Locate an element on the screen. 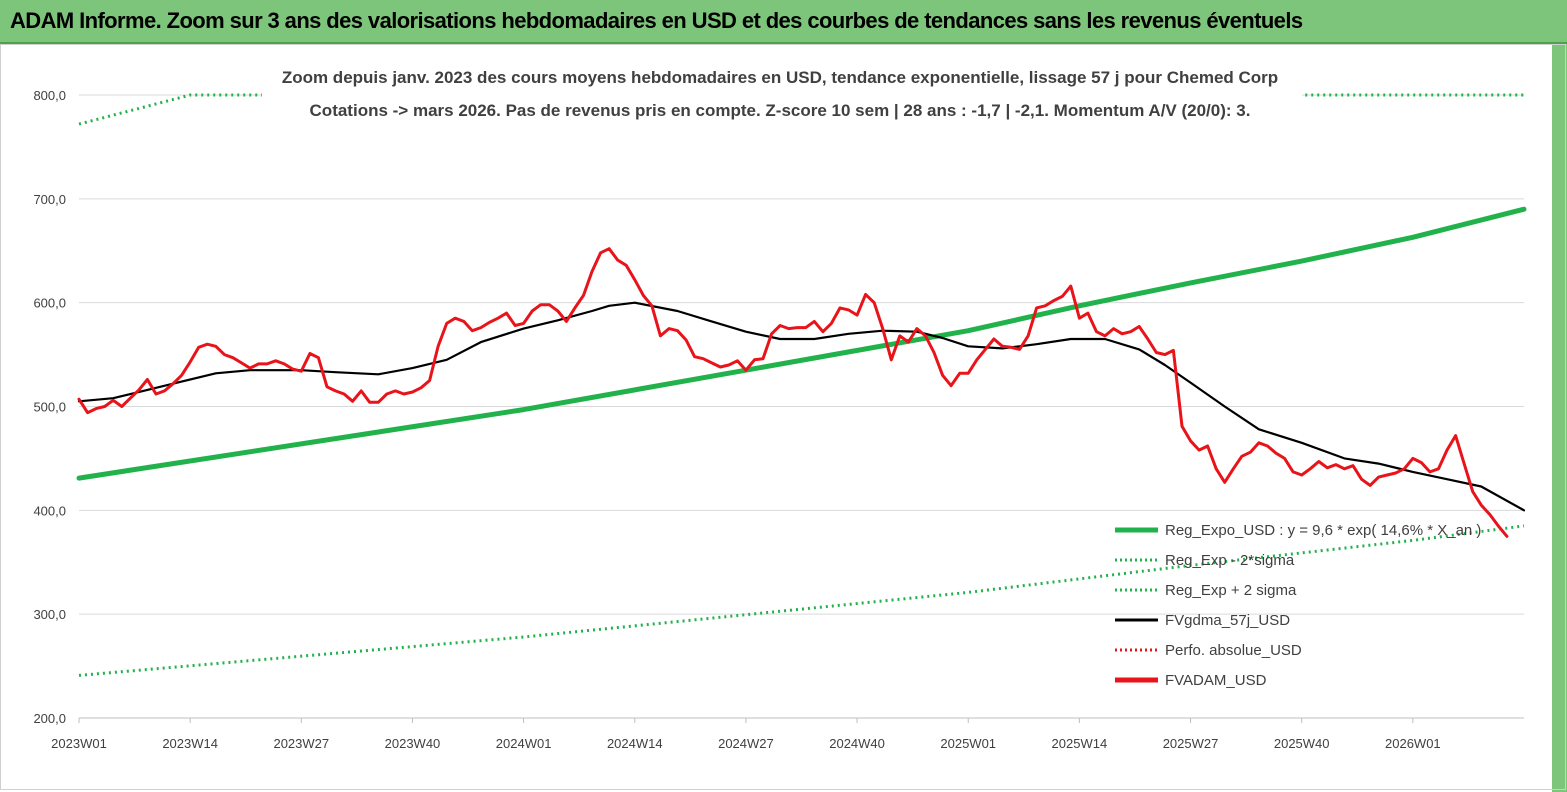  x-tick-label: 2023W27 is located at coordinates (301, 743).